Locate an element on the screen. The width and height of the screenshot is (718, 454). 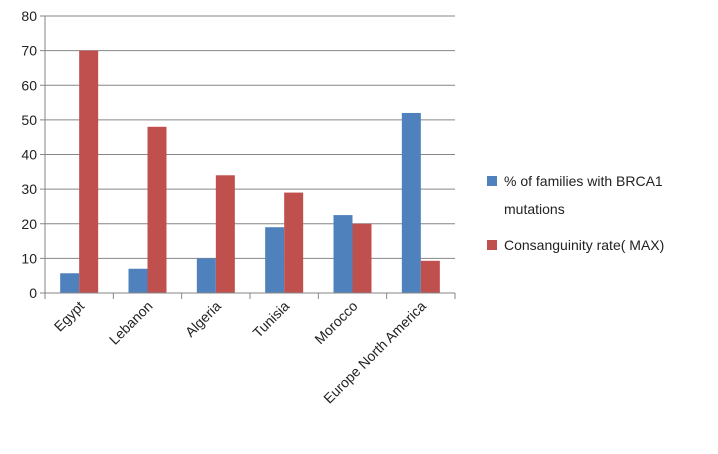
legend-label-brca1: mutations is located at coordinates (534, 209).